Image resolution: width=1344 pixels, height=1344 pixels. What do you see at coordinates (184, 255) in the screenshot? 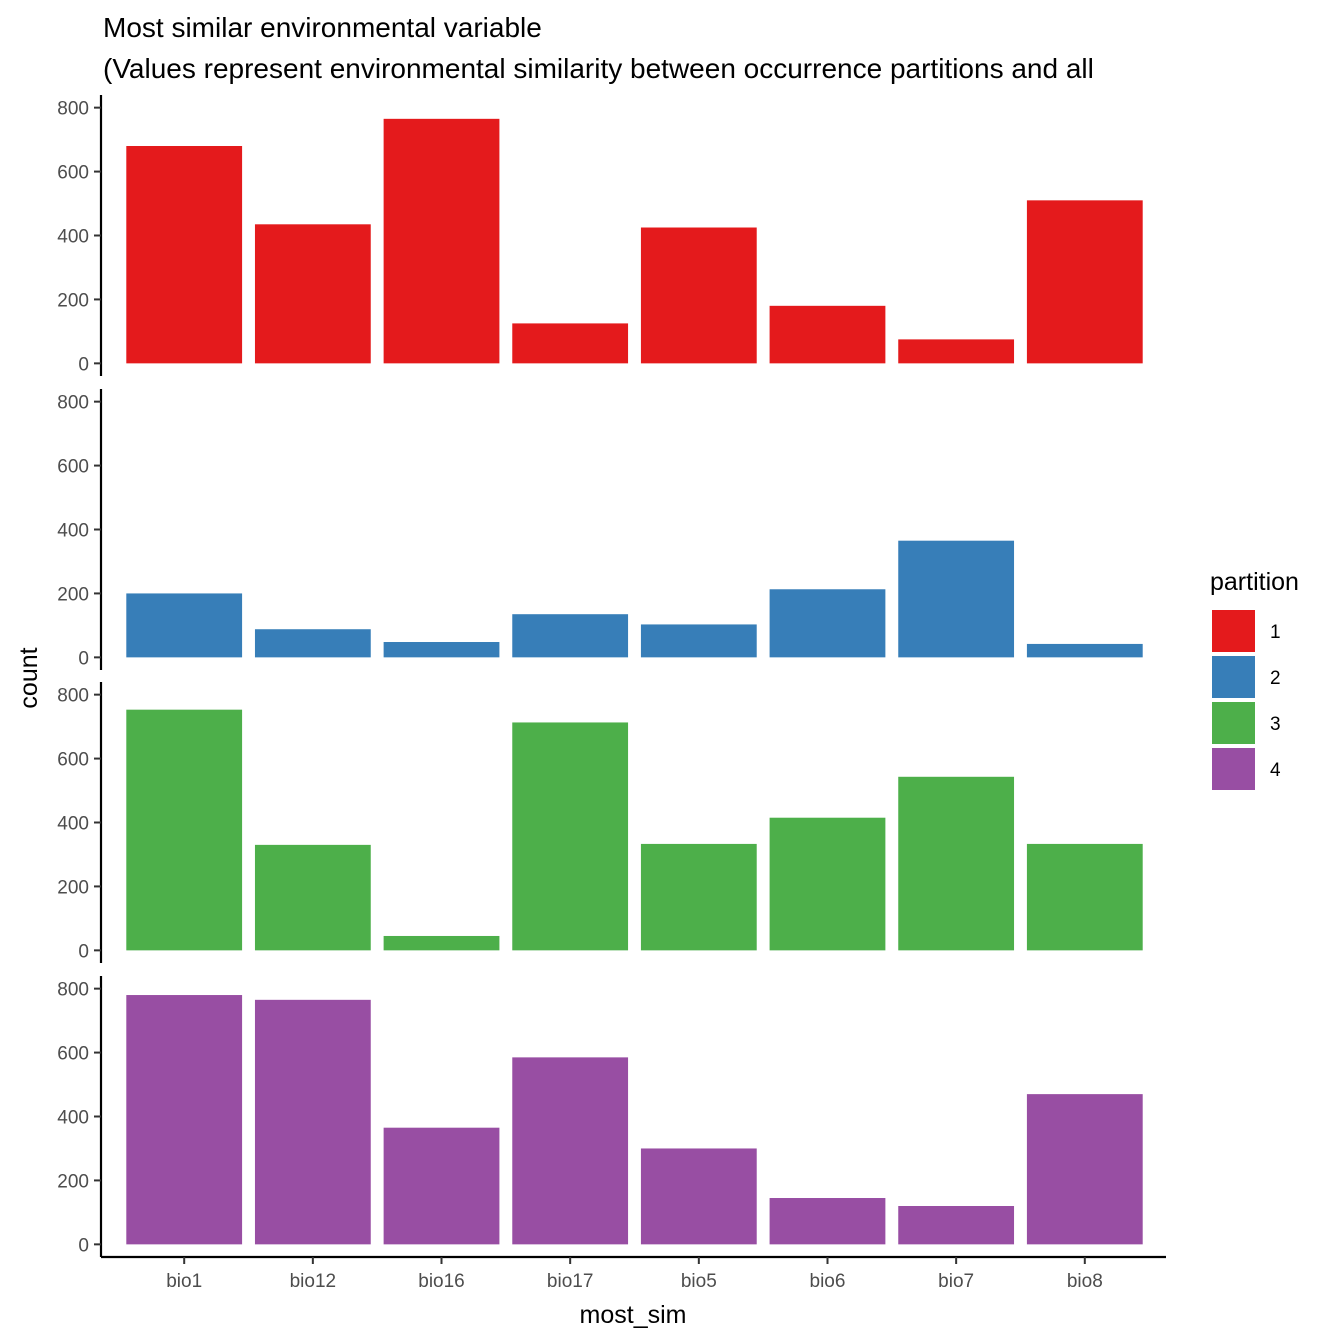
I see `bar-partition-1-bio1` at bounding box center [184, 255].